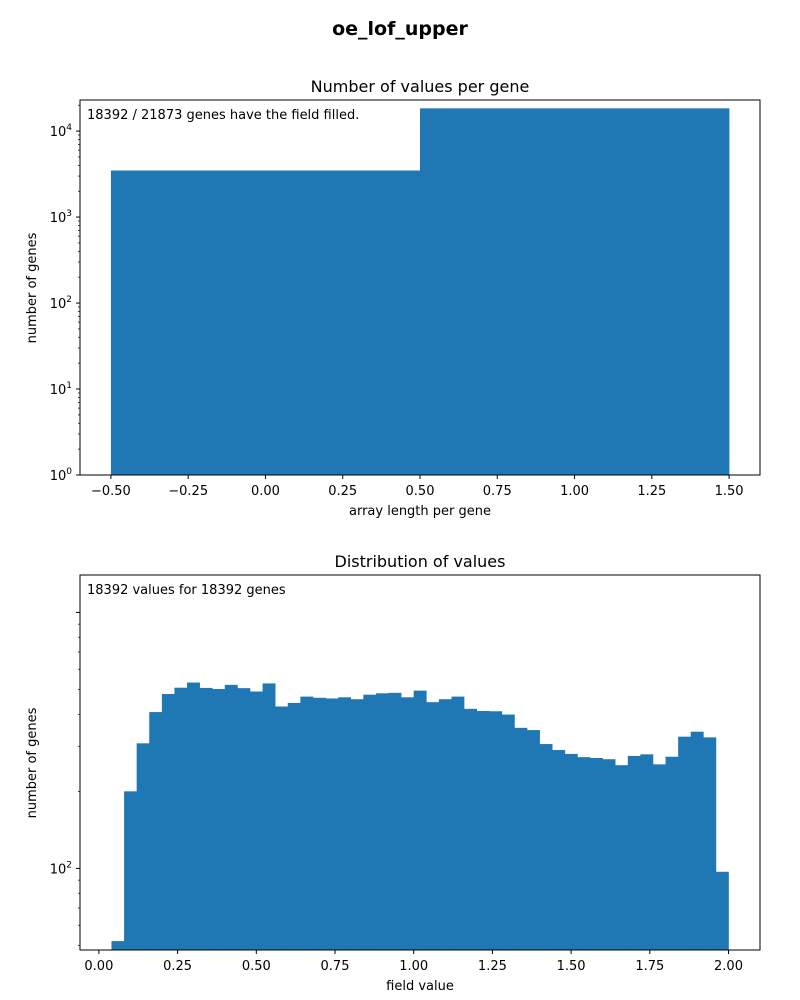 Image resolution: width=800 pixels, height=1000 pixels. I want to click on figure-suptitle: oe_lof_upper, so click(400, 29).